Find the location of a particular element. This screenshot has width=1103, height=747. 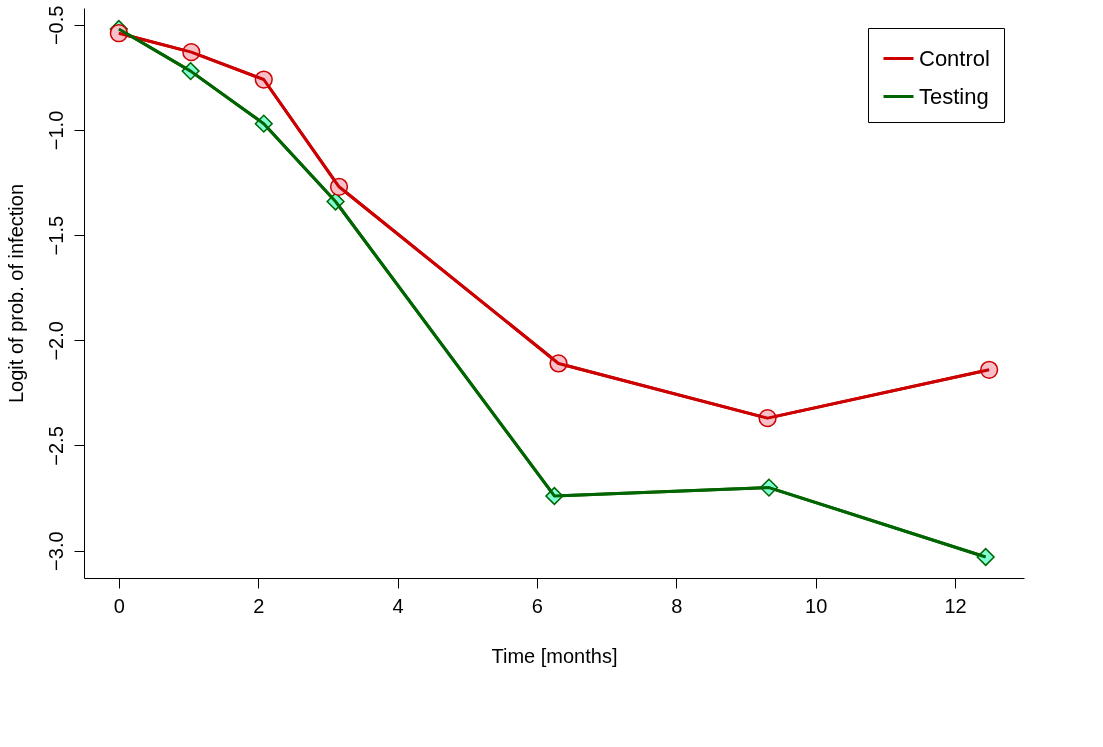

x-tick-label: 4 is located at coordinates (398, 605).